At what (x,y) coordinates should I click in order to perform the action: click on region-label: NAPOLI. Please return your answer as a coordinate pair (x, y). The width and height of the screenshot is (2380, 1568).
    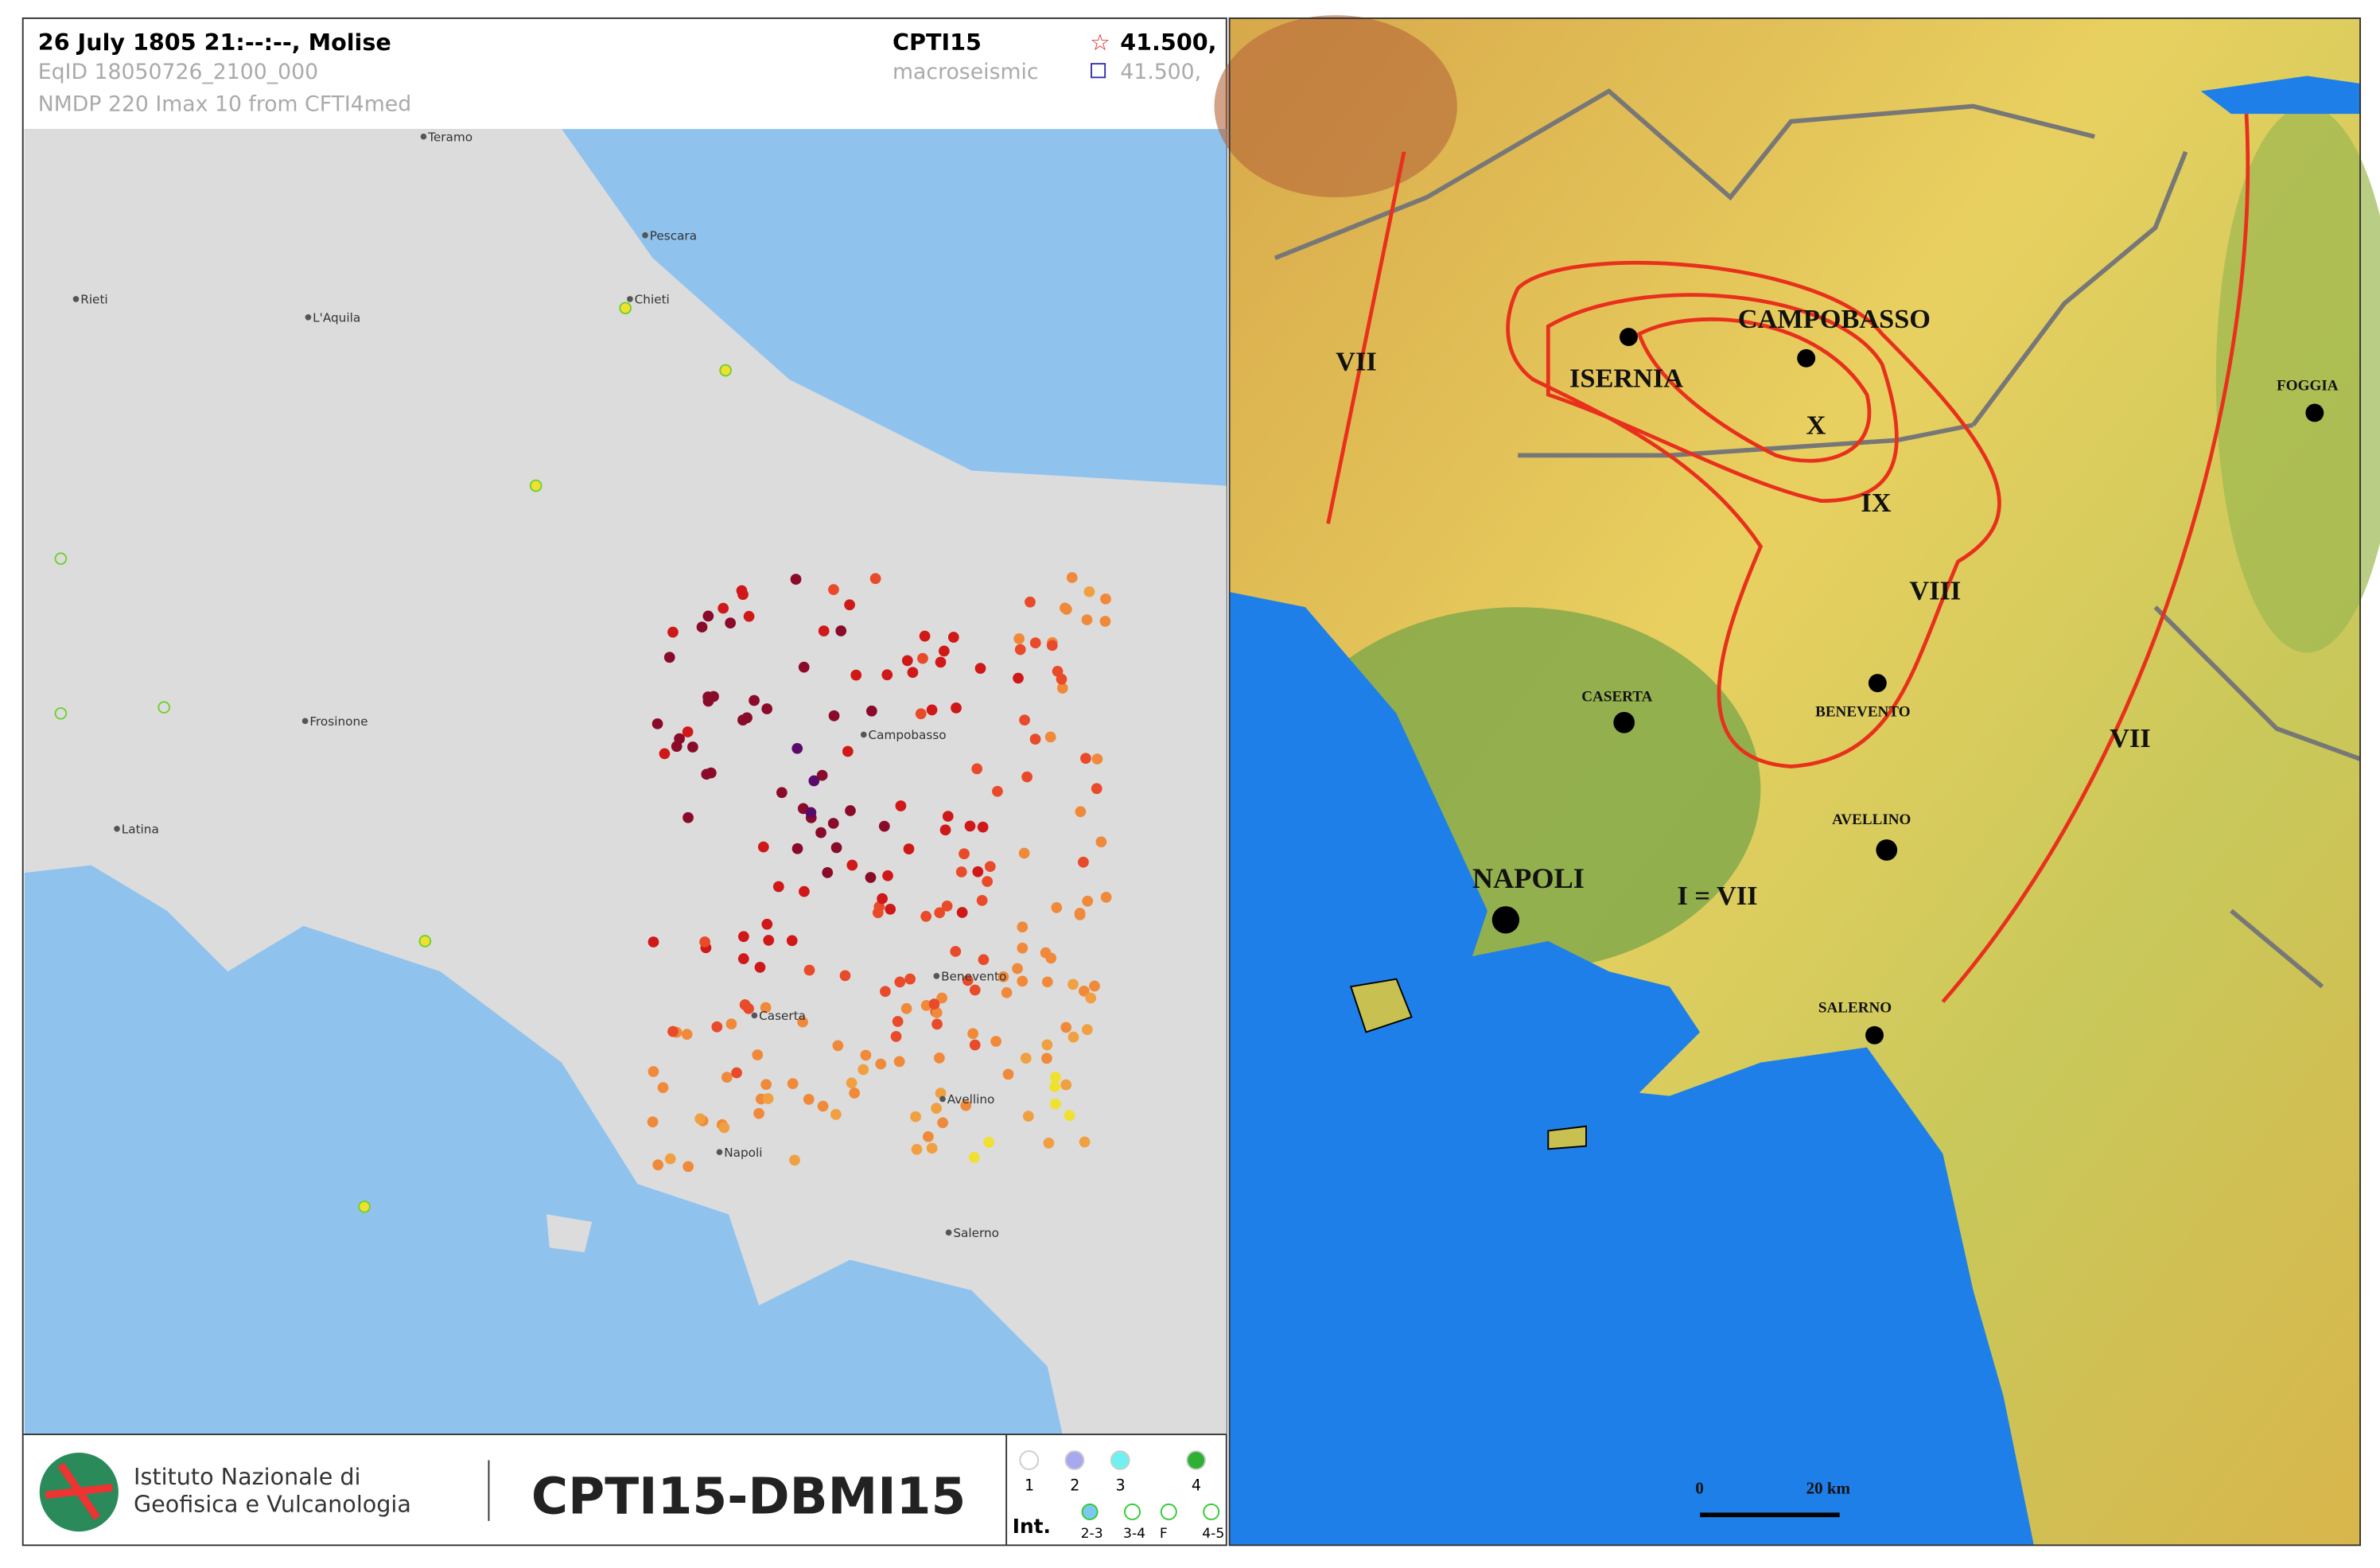
    Looking at the image, I should click on (1528, 878).